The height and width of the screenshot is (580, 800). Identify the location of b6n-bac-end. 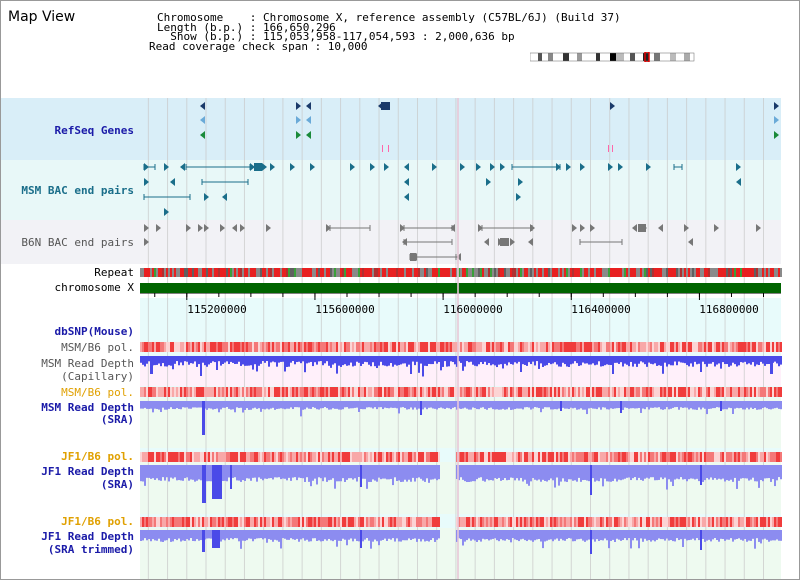
(402, 228).